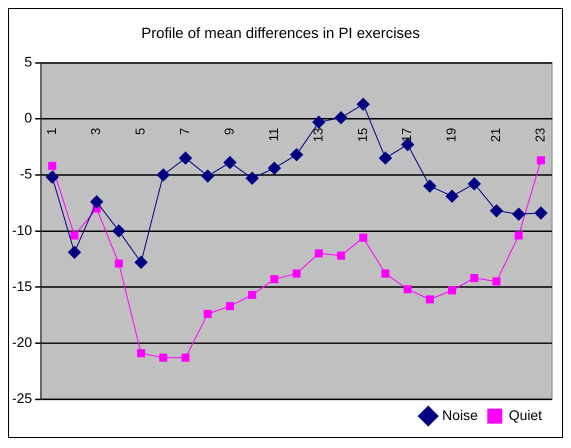 The height and width of the screenshot is (448, 571). Describe the element at coordinates (22, 398) in the screenshot. I see `y-tick-label: -25` at that location.